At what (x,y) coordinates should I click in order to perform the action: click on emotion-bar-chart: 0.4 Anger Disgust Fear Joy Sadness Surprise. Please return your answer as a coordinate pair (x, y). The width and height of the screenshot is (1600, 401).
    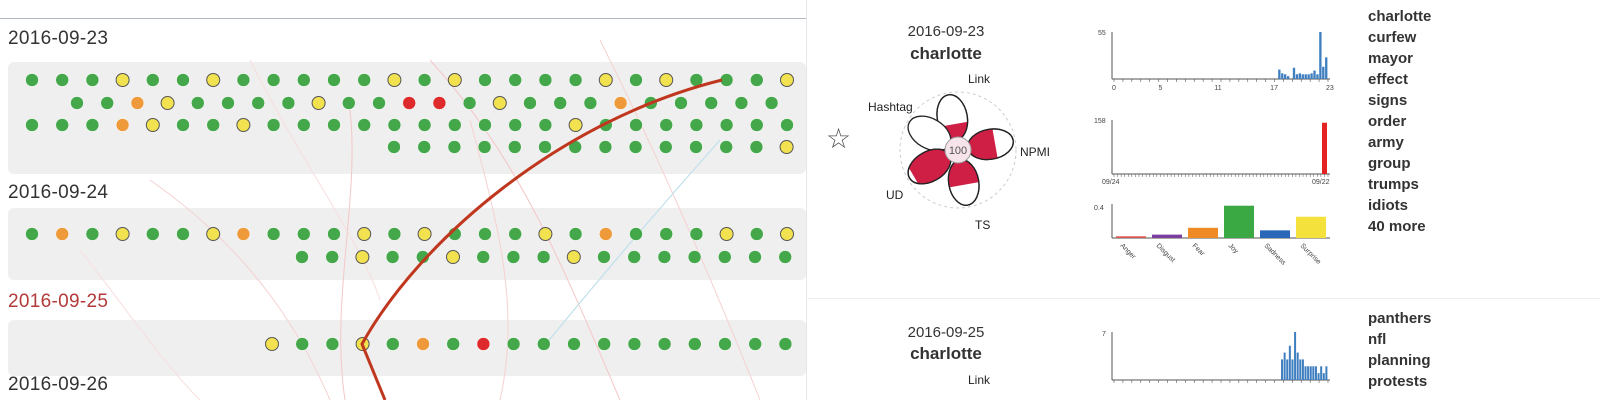
    Looking at the image, I should click on (1210, 246).